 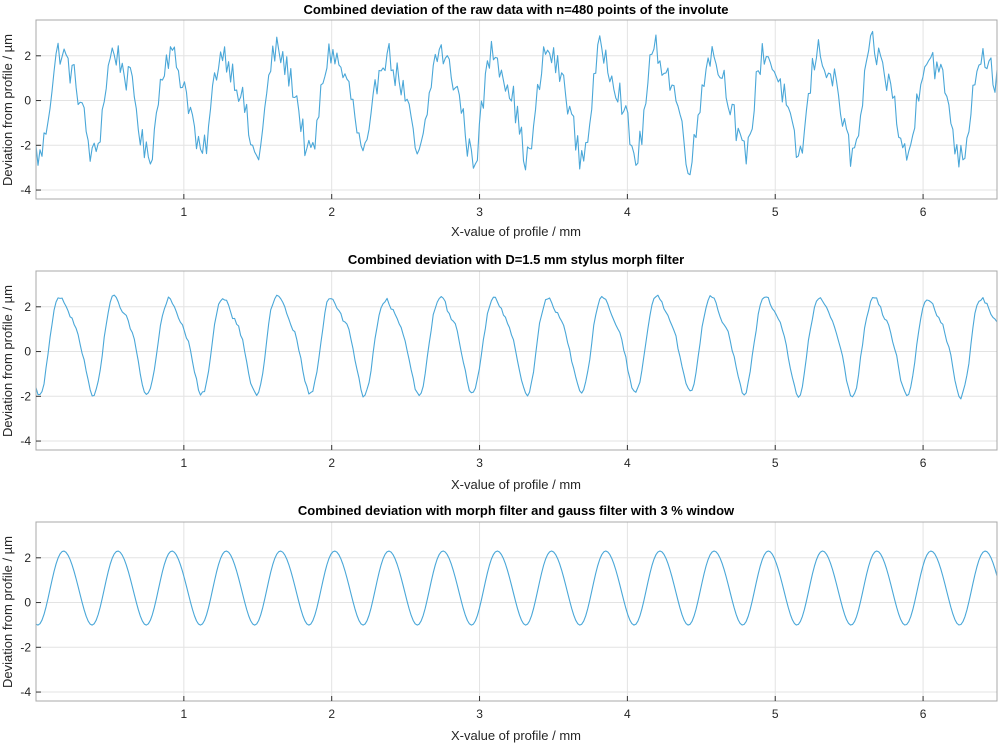 I want to click on panel-2-x-tick-label: 3, so click(x=479, y=463).